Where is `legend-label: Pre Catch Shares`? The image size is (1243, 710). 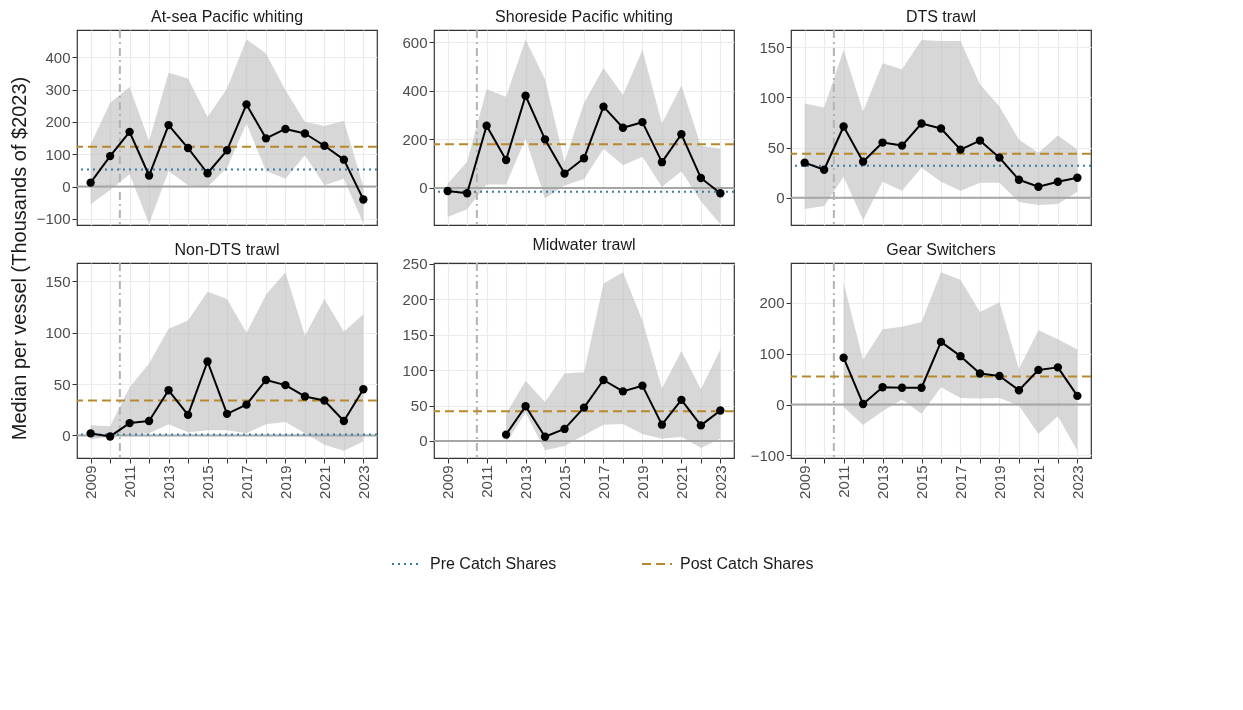
legend-label: Pre Catch Shares is located at coordinates (493, 563).